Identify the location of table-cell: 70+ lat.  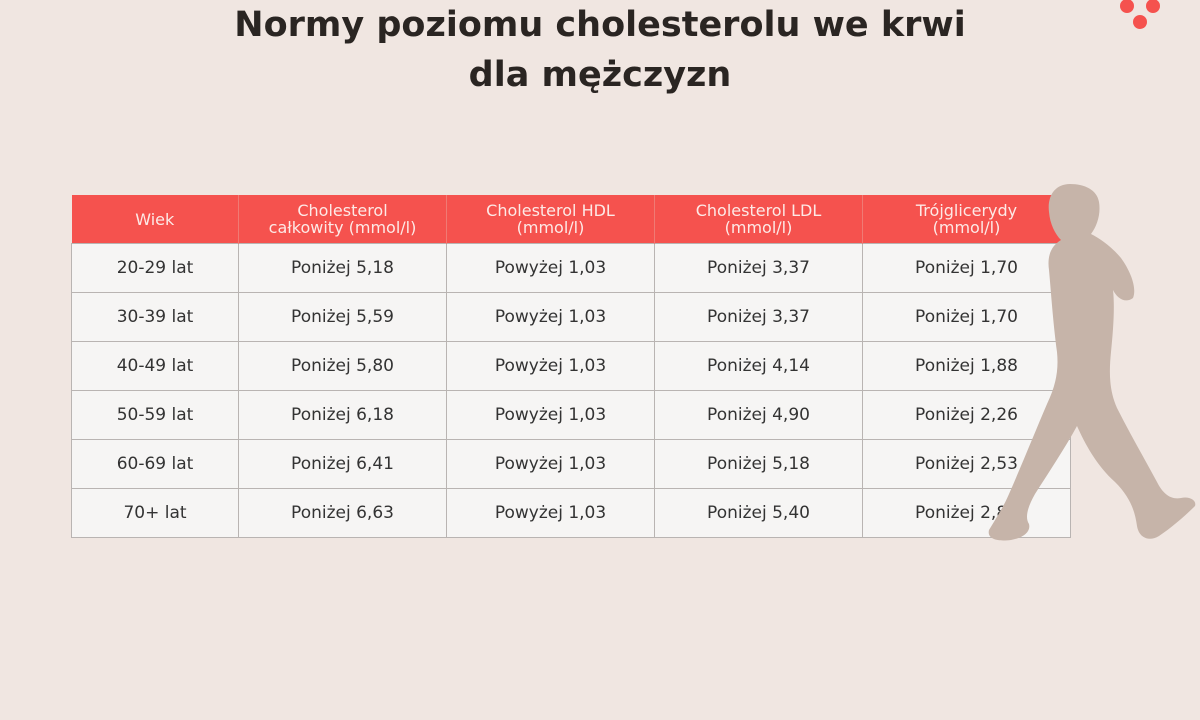
(155, 513).